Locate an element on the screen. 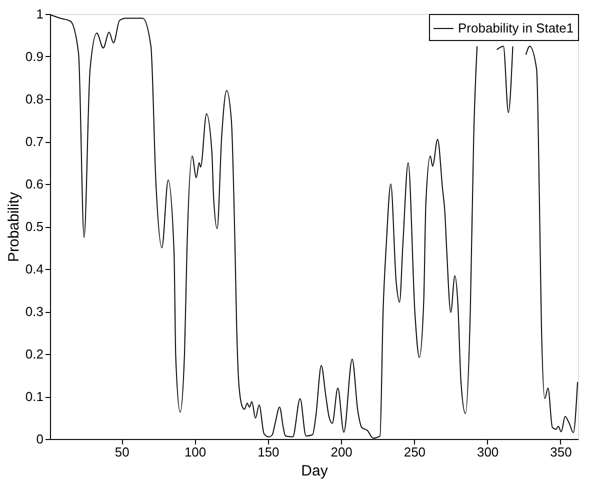  x-tick-label: 300 is located at coordinates (487, 452).